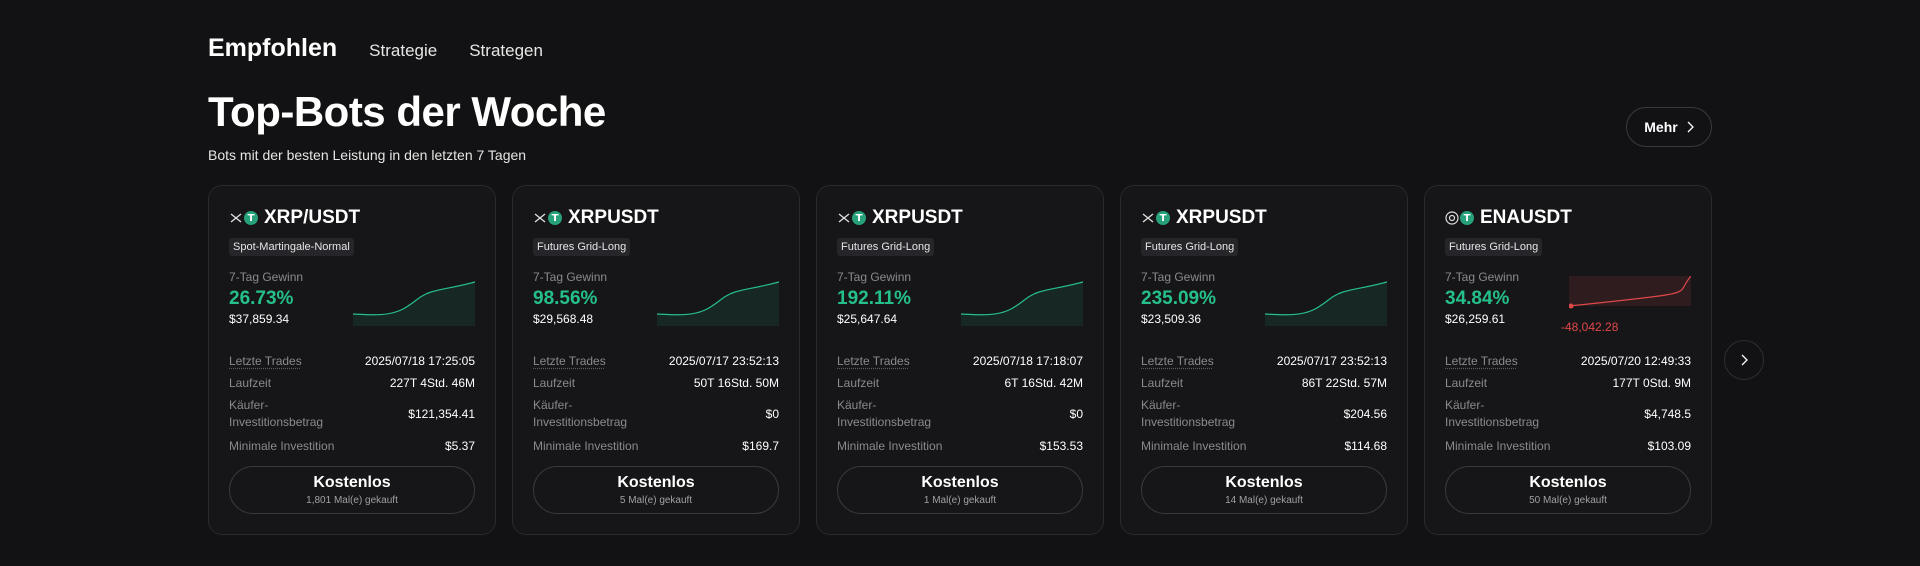 The width and height of the screenshot is (1920, 566). I want to click on stat-row-last-trades: Letzte Trades 2025/07/18 17:25:05, so click(352, 361).